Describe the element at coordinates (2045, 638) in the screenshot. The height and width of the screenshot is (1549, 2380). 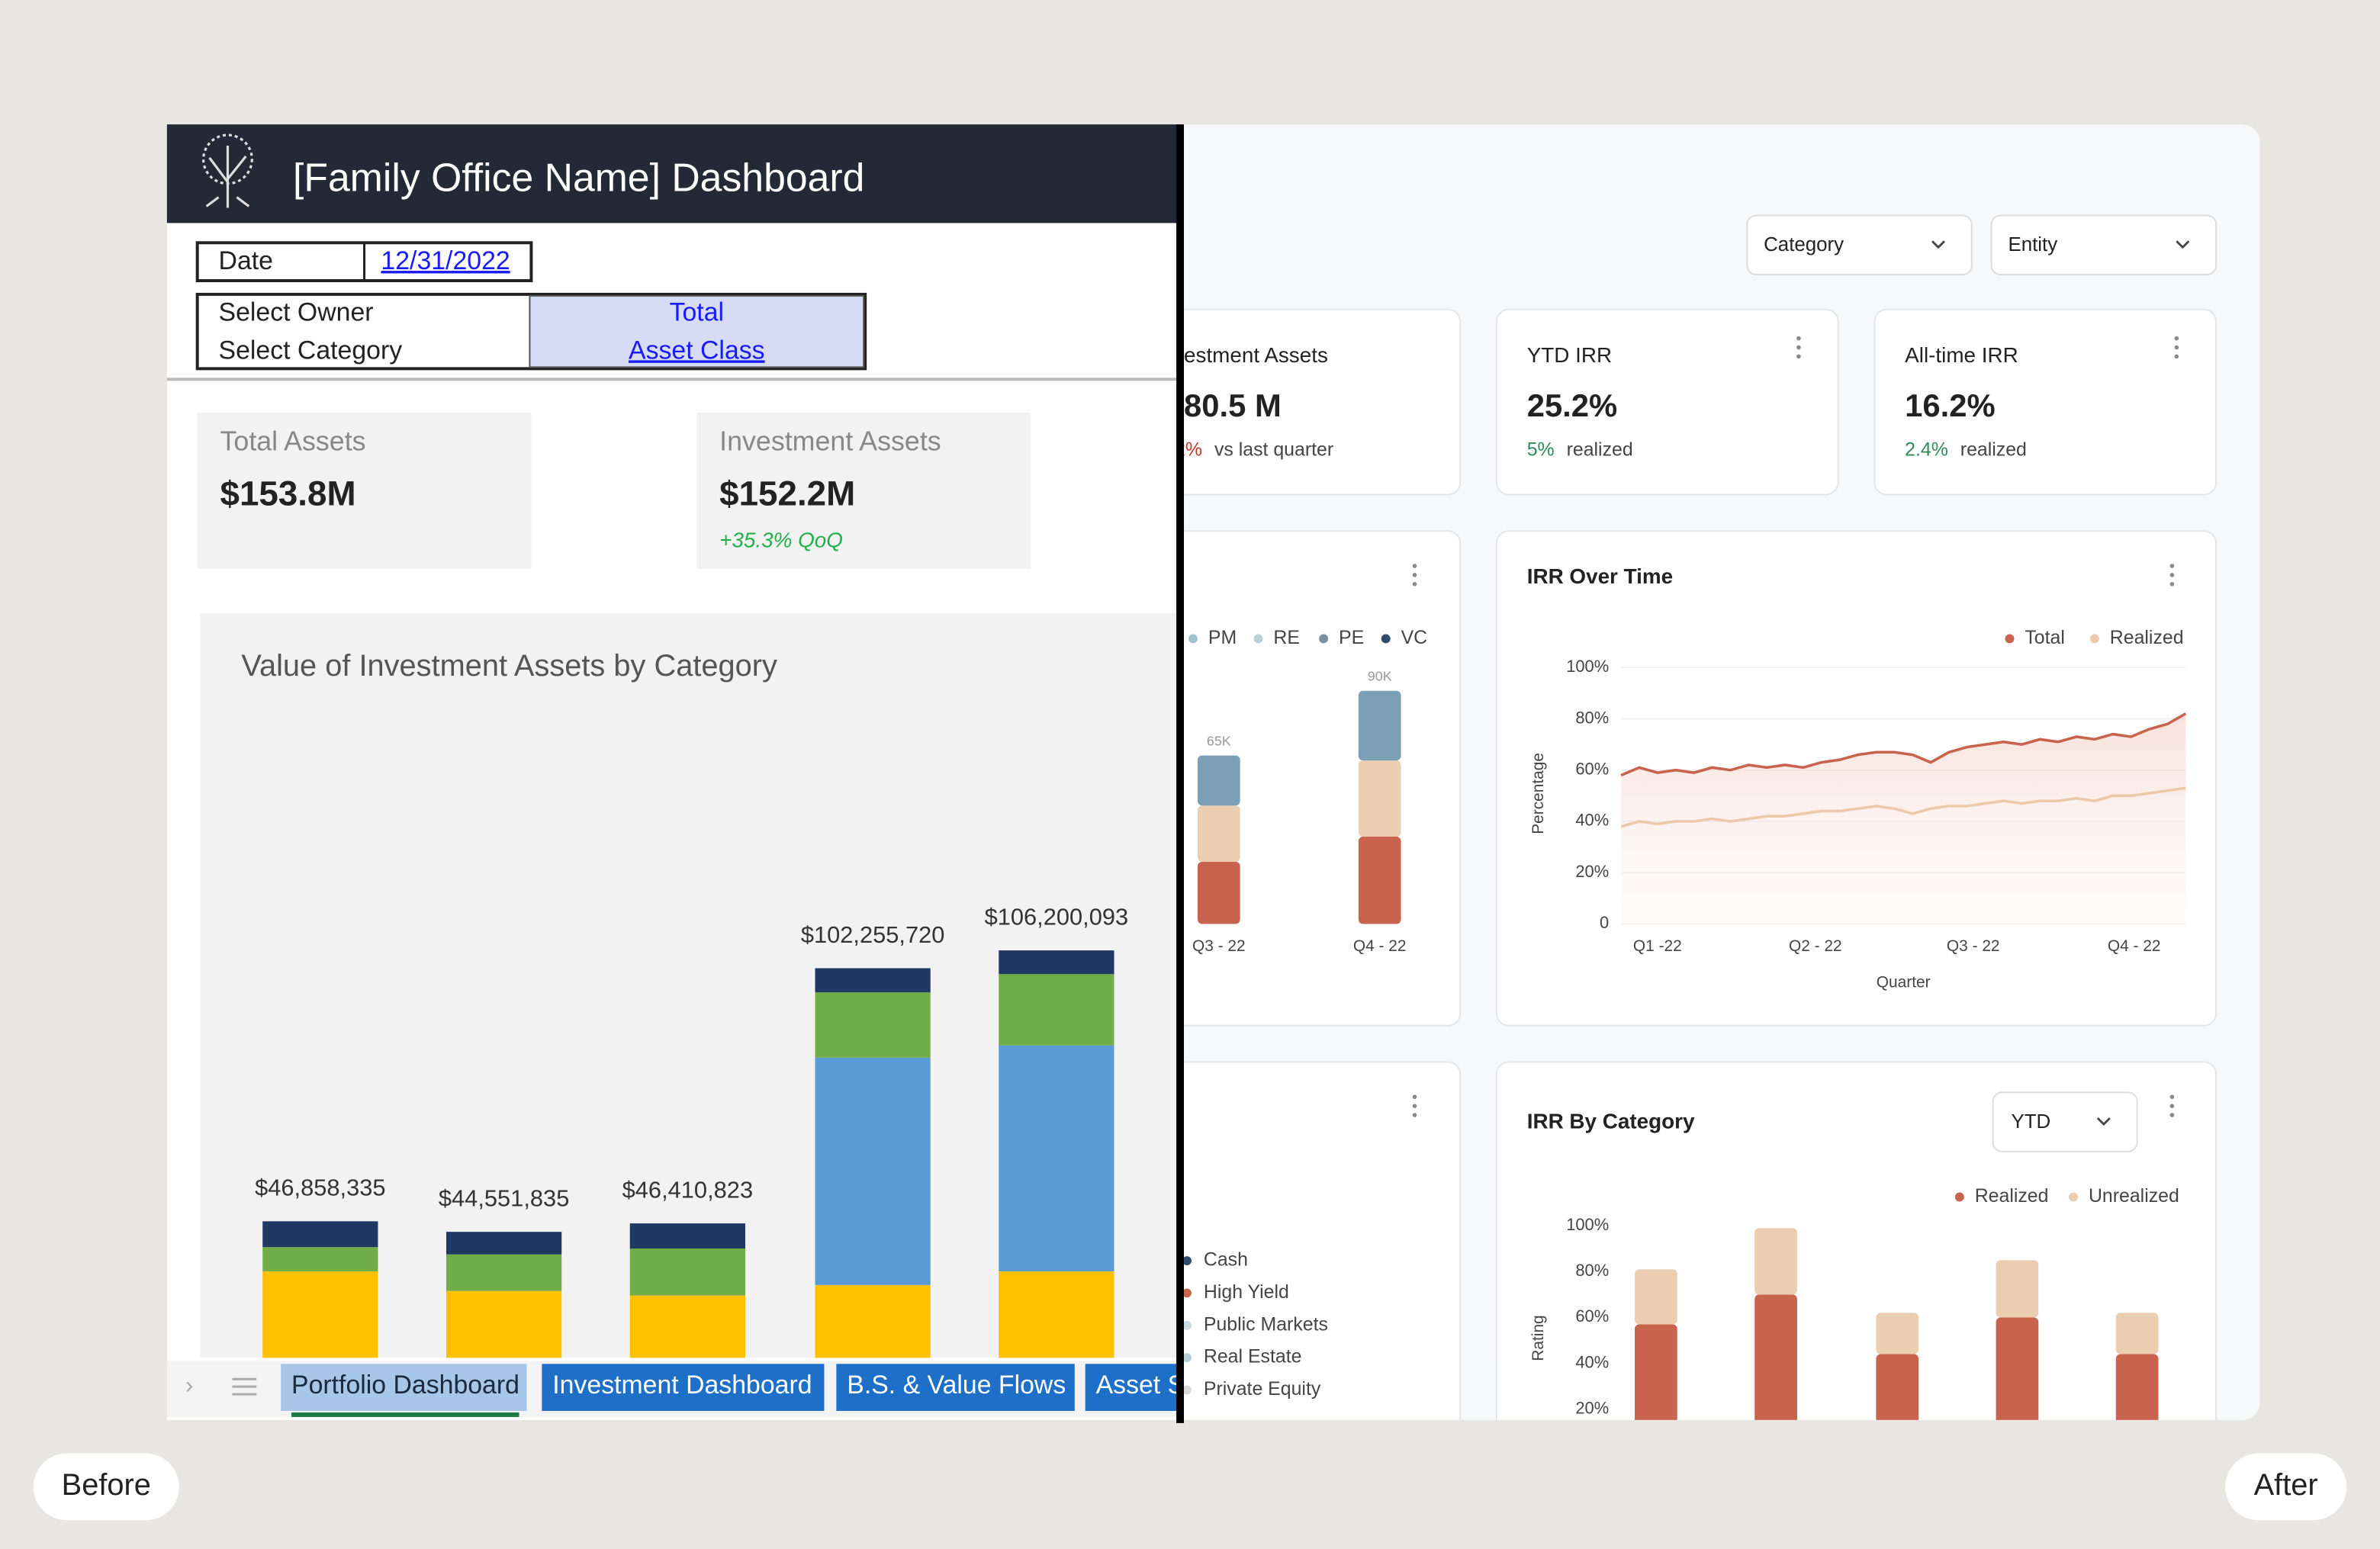
I see `legend-label: Total` at that location.